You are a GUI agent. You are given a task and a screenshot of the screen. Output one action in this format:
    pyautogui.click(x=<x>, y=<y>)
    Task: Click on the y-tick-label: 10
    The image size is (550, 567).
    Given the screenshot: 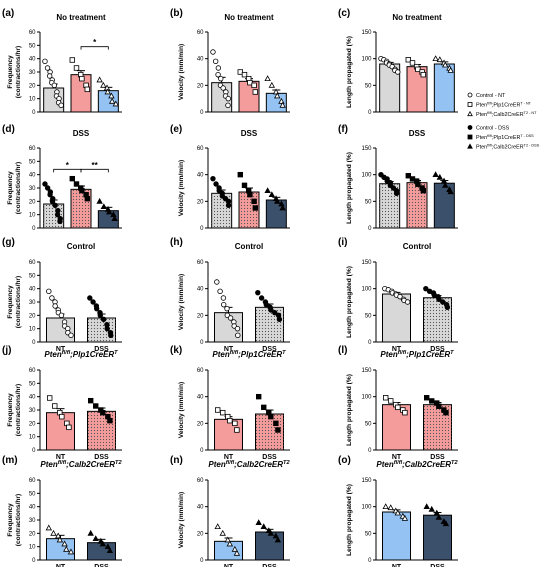 What is the action you would take?
    pyautogui.click(x=32, y=216)
    